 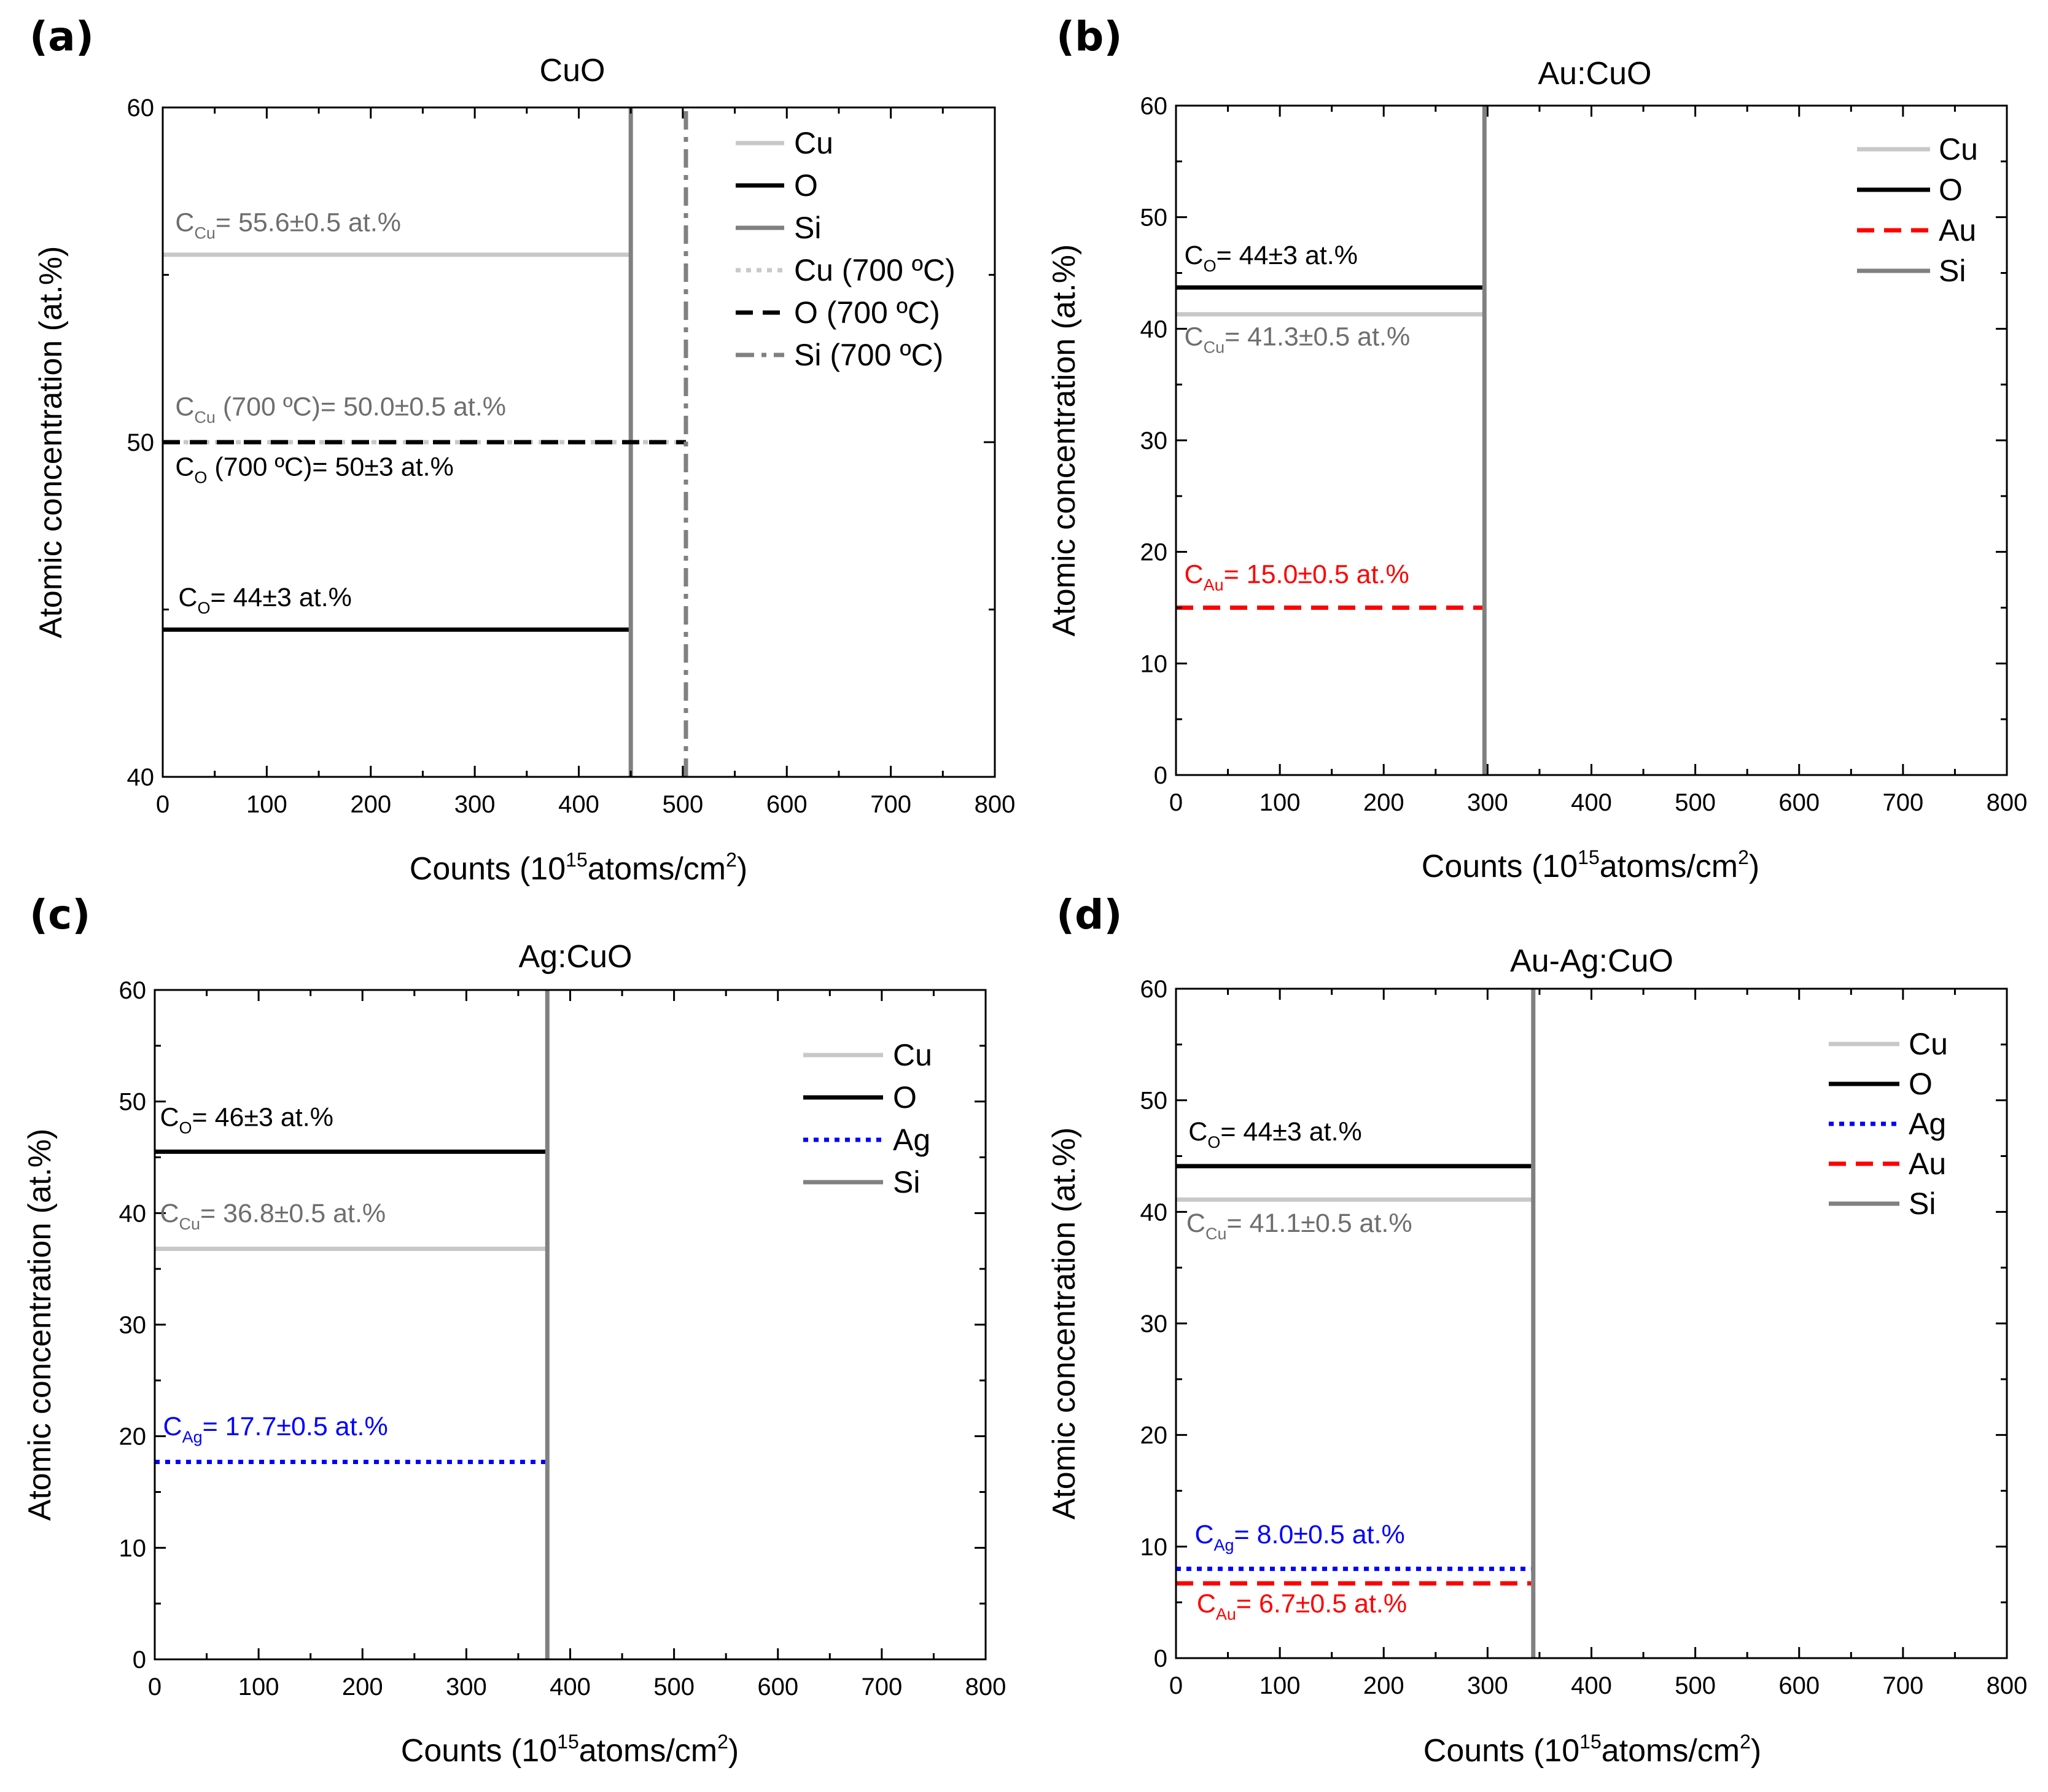 What do you see at coordinates (1591, 961) in the screenshot?
I see `chart-title: Au-Ag:CuO` at bounding box center [1591, 961].